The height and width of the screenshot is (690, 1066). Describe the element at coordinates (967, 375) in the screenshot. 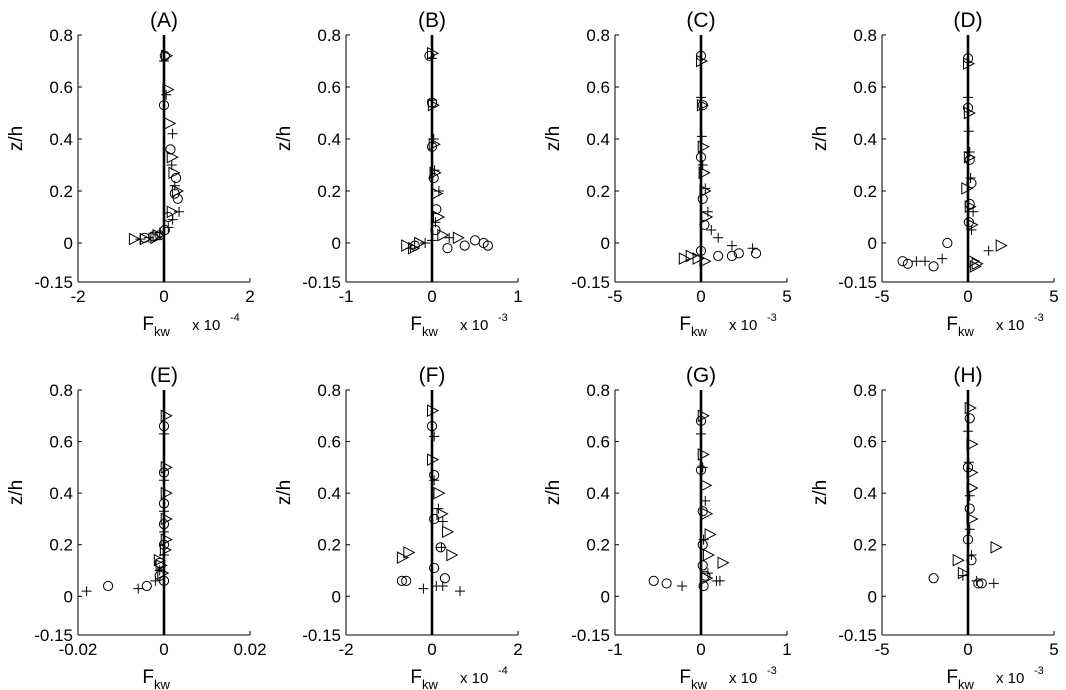

I see `panel-title: (H)` at that location.